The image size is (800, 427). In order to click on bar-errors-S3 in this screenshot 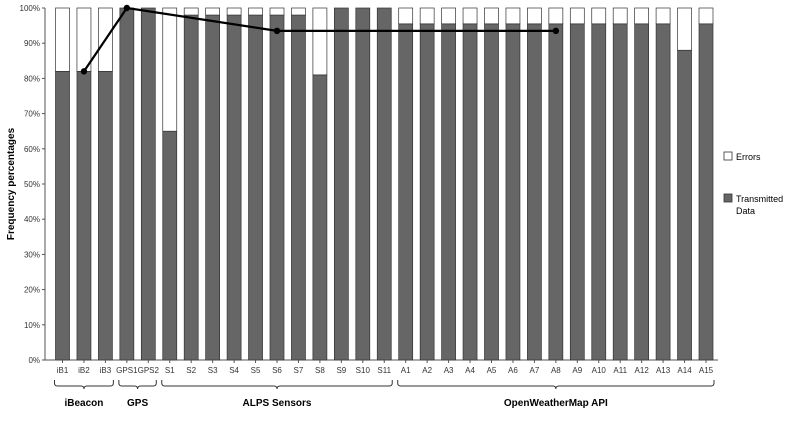, I will do `click(212, 11)`.